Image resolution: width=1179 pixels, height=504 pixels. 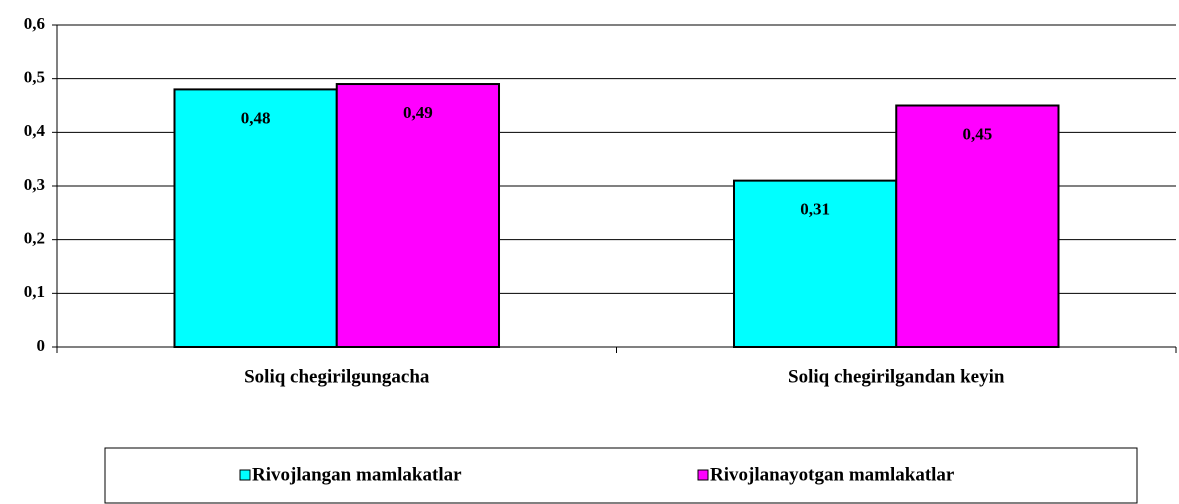 What do you see at coordinates (35, 130) in the screenshot?
I see `y-tick-label: 0,4` at bounding box center [35, 130].